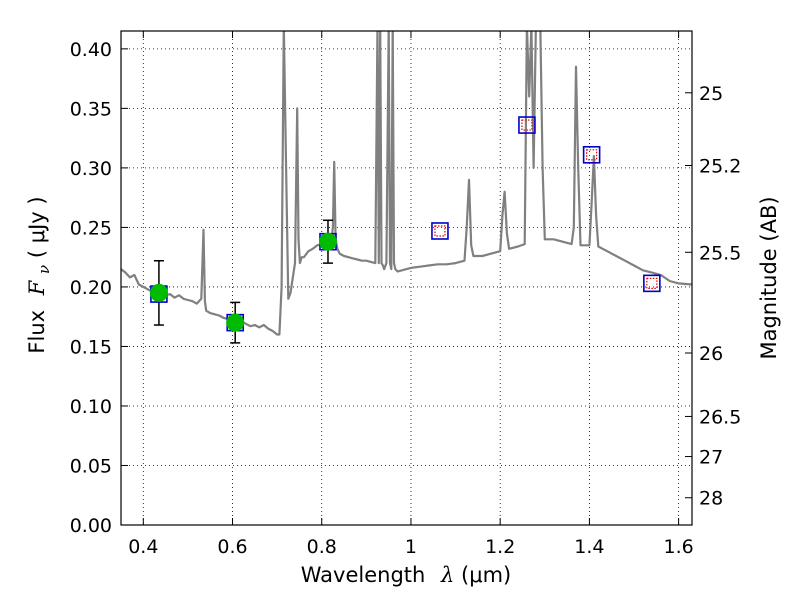 This screenshot has width=800, height=600. What do you see at coordinates (91, 466) in the screenshot?
I see `y-tick-label: 0.05` at bounding box center [91, 466].